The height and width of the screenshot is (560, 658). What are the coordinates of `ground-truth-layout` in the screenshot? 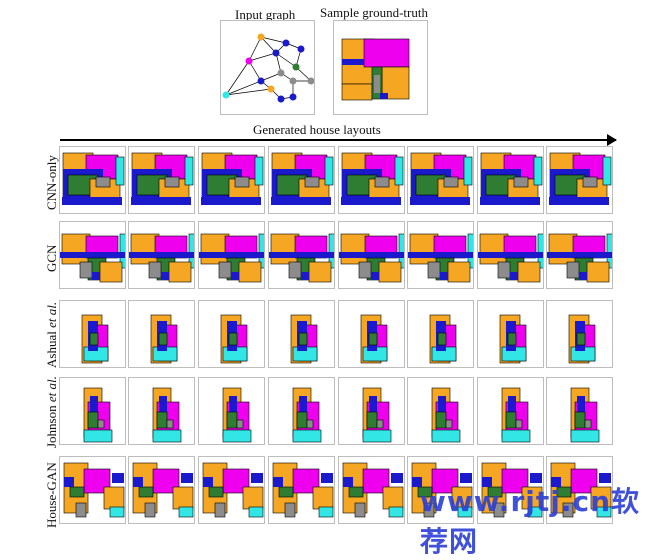 It's located at (375, 69).